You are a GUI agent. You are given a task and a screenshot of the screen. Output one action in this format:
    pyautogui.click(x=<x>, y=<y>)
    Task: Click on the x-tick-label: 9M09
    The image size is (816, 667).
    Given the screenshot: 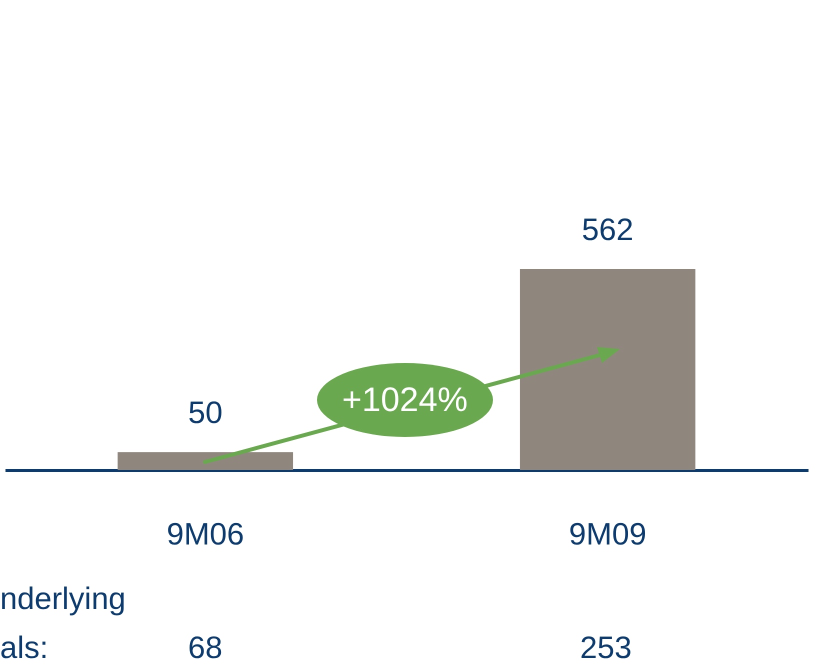 What is the action you would take?
    pyautogui.click(x=607, y=534)
    